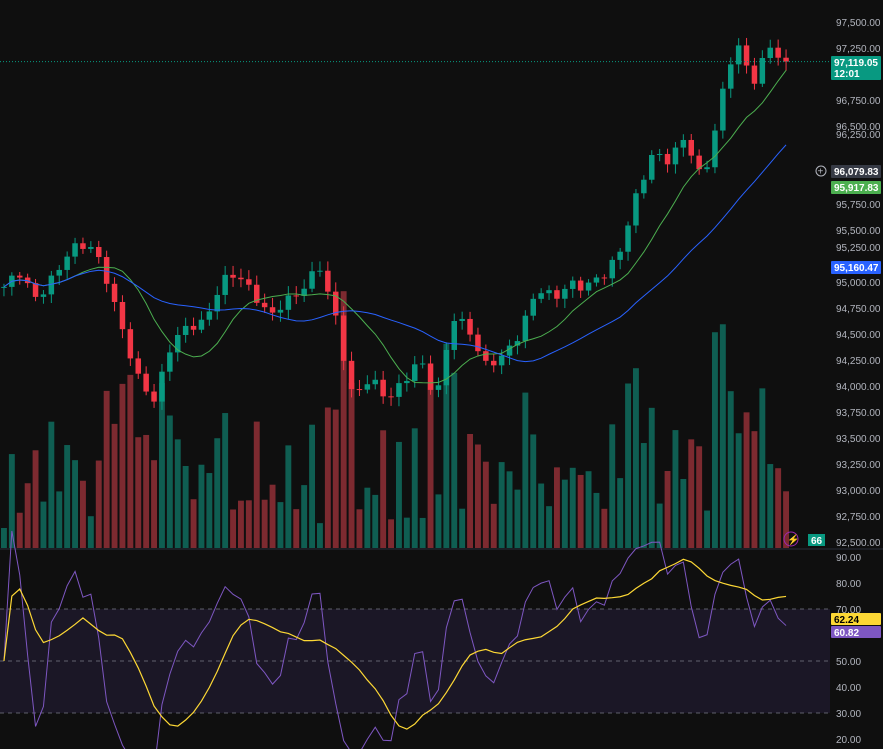 The image size is (883, 749). I want to click on ma-slow-label: 95,160.47, so click(856, 268).